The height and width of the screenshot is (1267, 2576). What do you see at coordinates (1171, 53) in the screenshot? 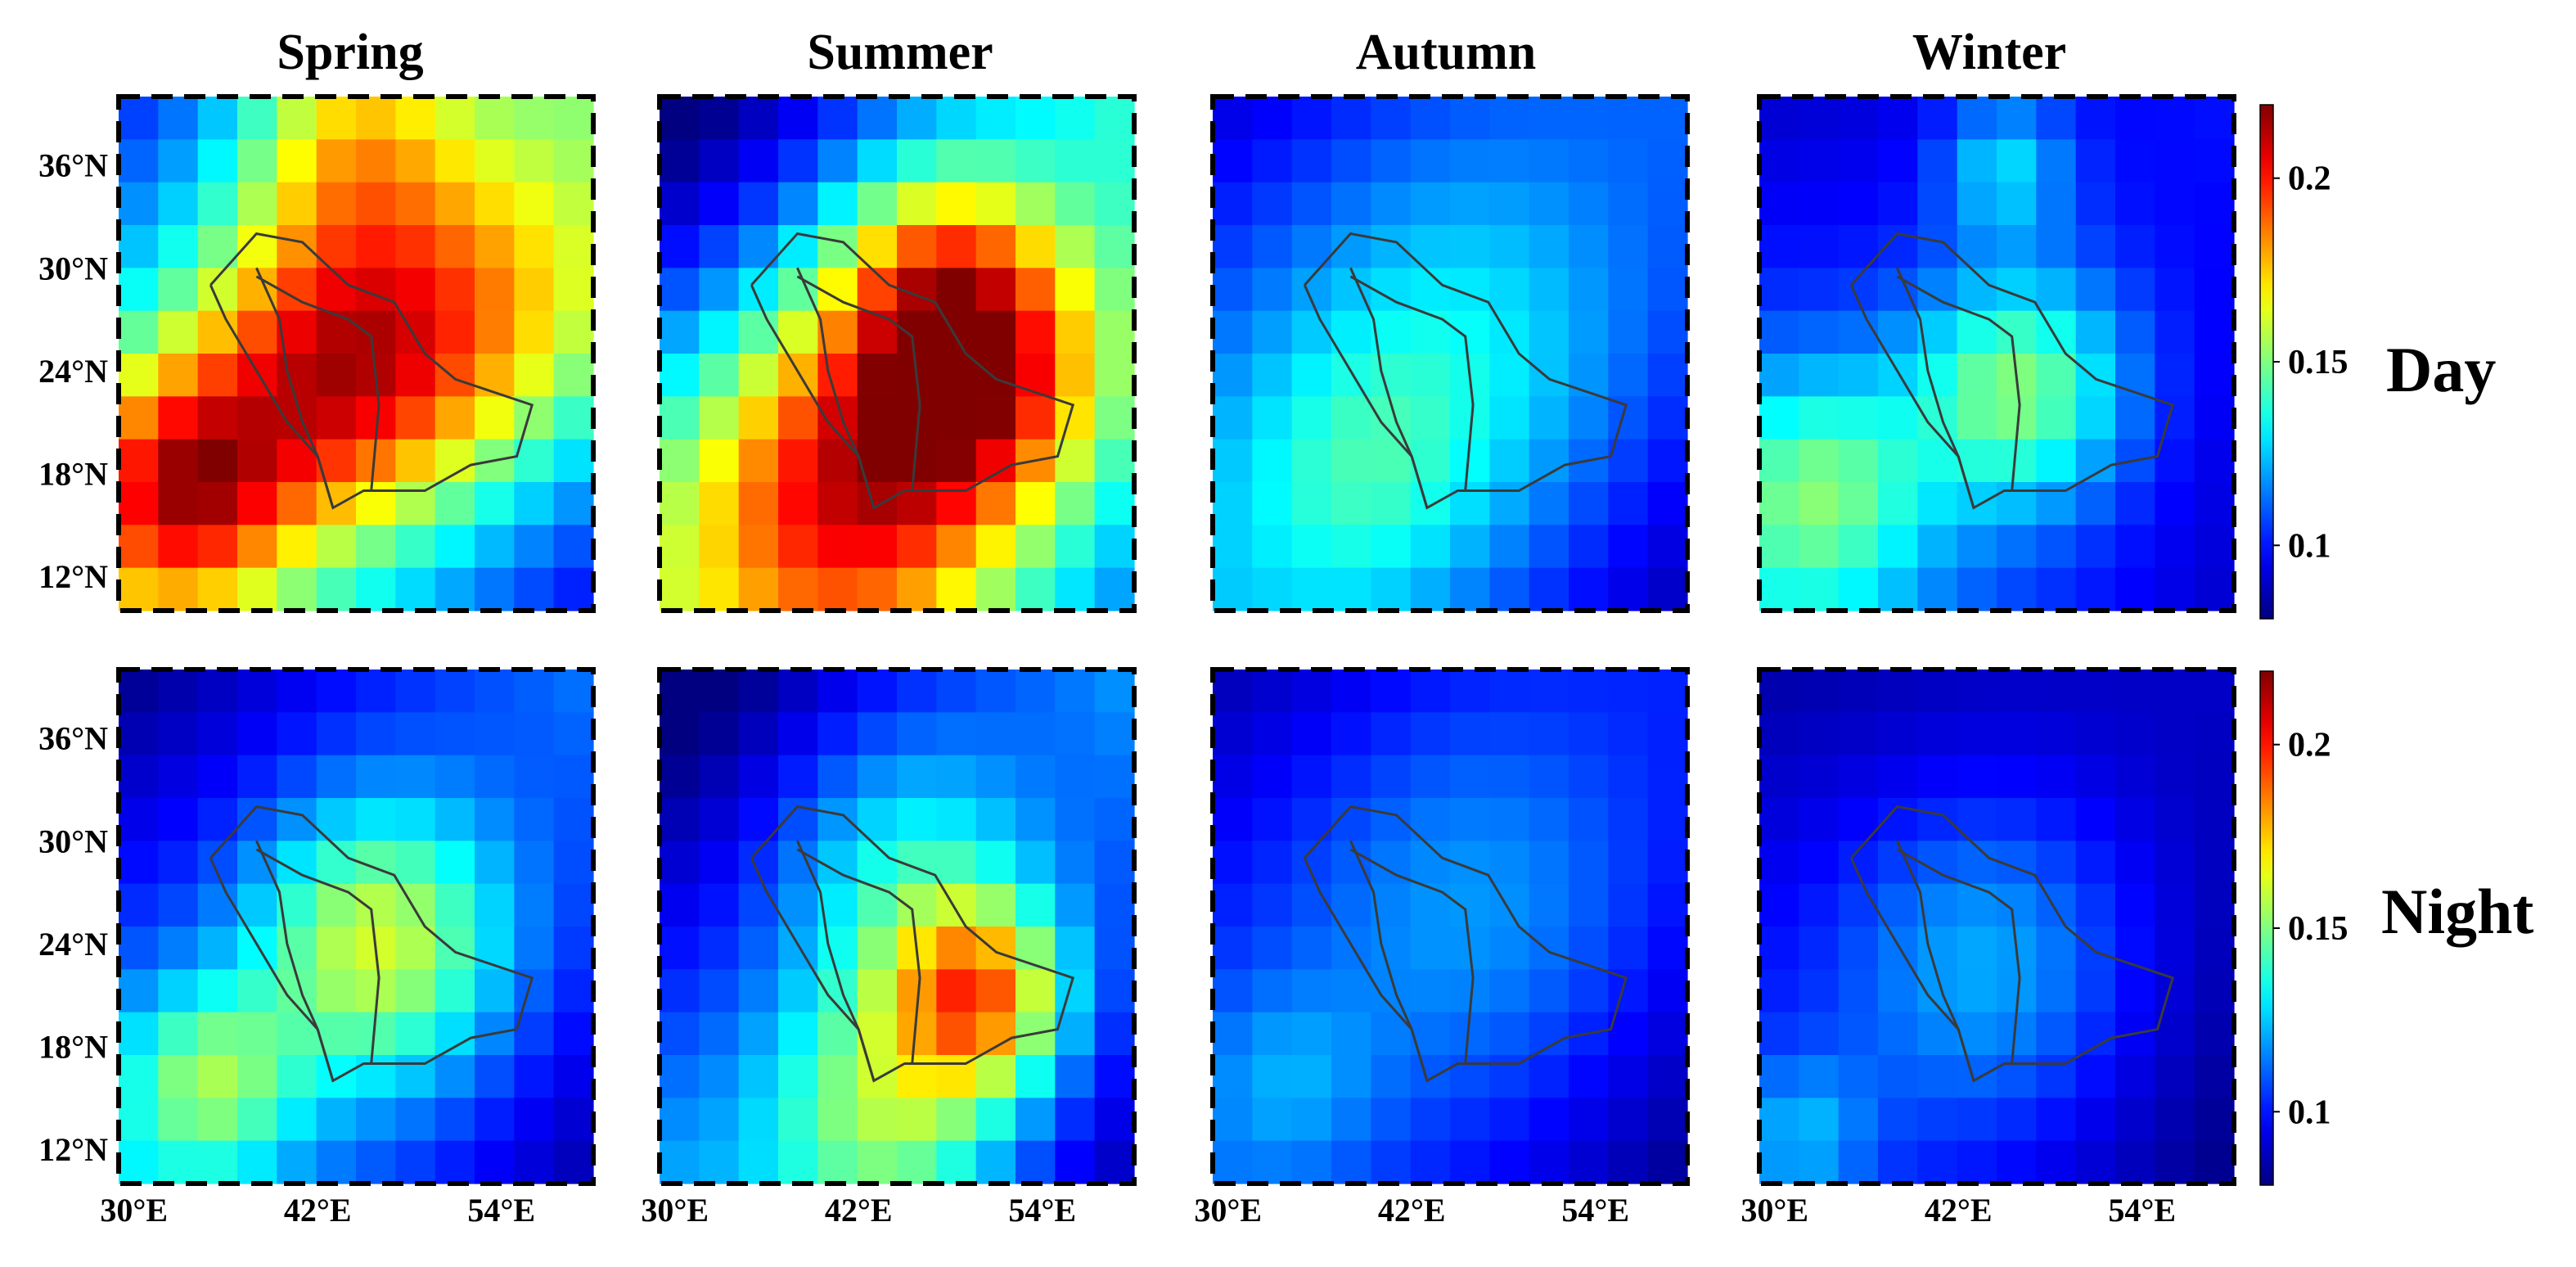
I see `season-titles: Spring Summer Autumn Winter` at bounding box center [1171, 53].